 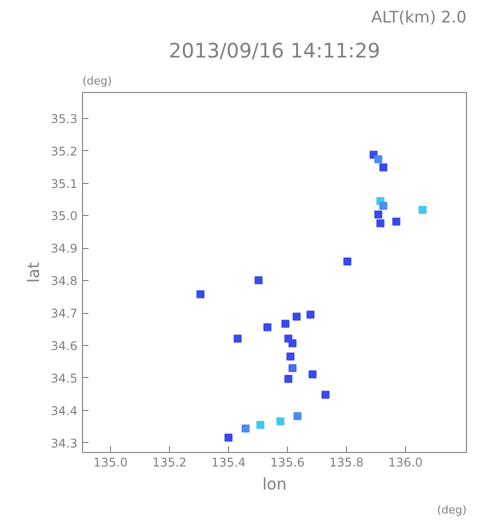 I want to click on y-tick-label: 35.3, so click(x=64, y=119).